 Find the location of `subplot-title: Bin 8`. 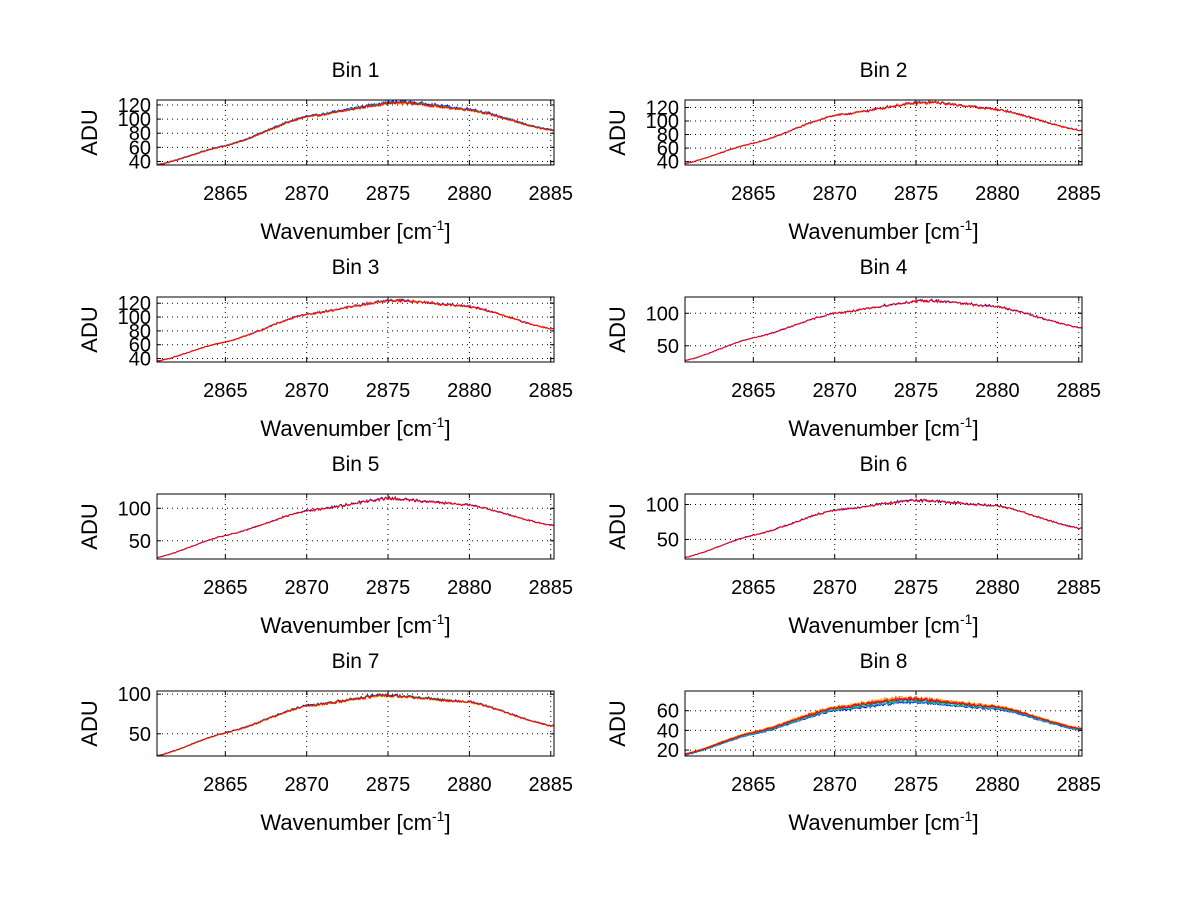

subplot-title: Bin 8 is located at coordinates (884, 661).